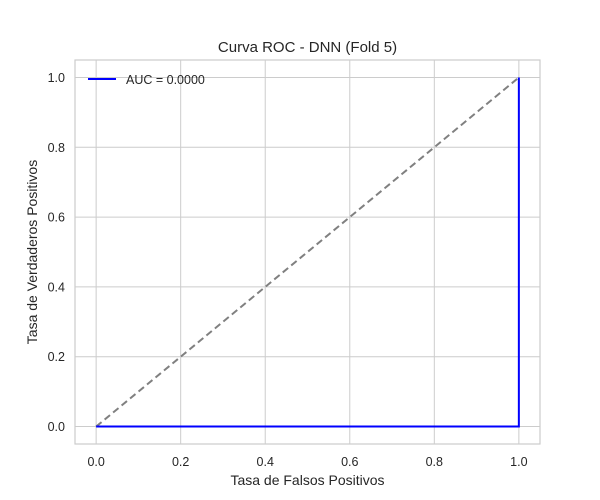 This screenshot has width=600, height=500. I want to click on y-tick-label: 0.4, so click(56, 287).